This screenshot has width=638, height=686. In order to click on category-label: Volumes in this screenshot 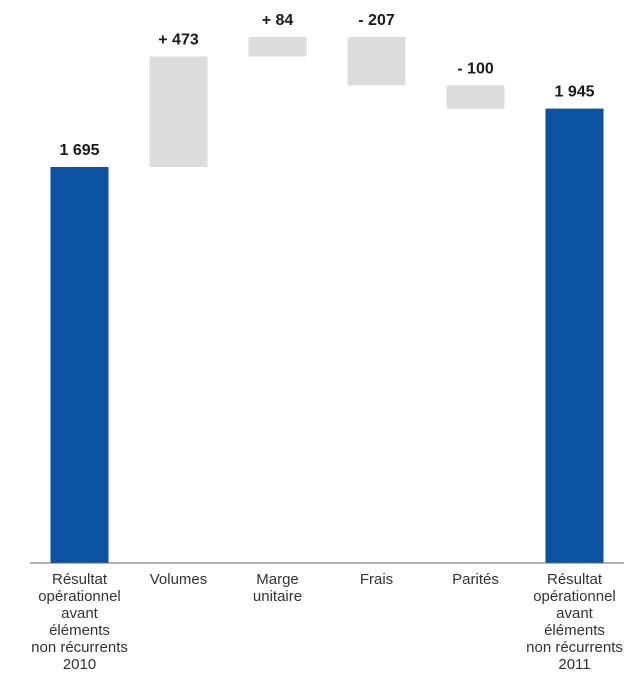, I will do `click(179, 579)`.